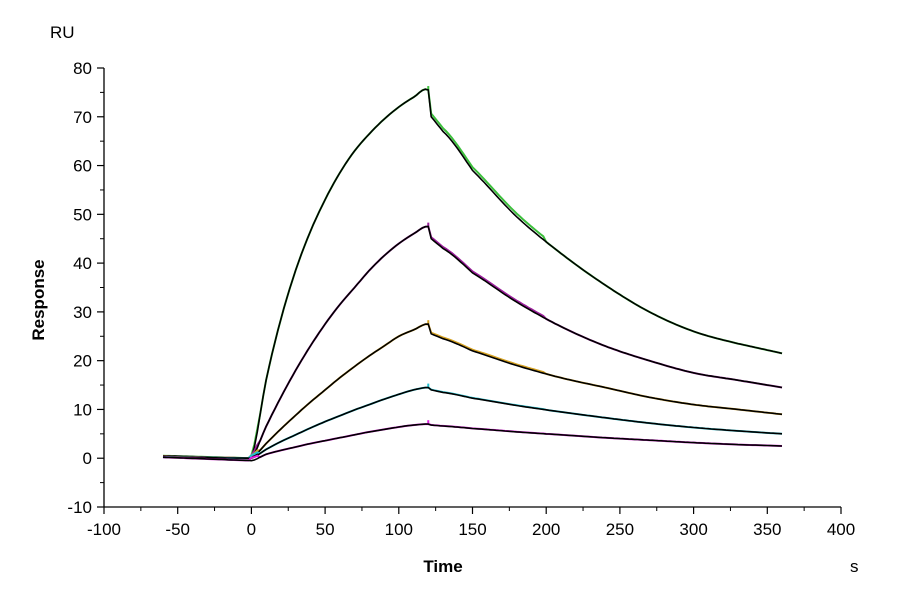  What do you see at coordinates (841, 529) in the screenshot?
I see `x-tick-label: 400` at bounding box center [841, 529].